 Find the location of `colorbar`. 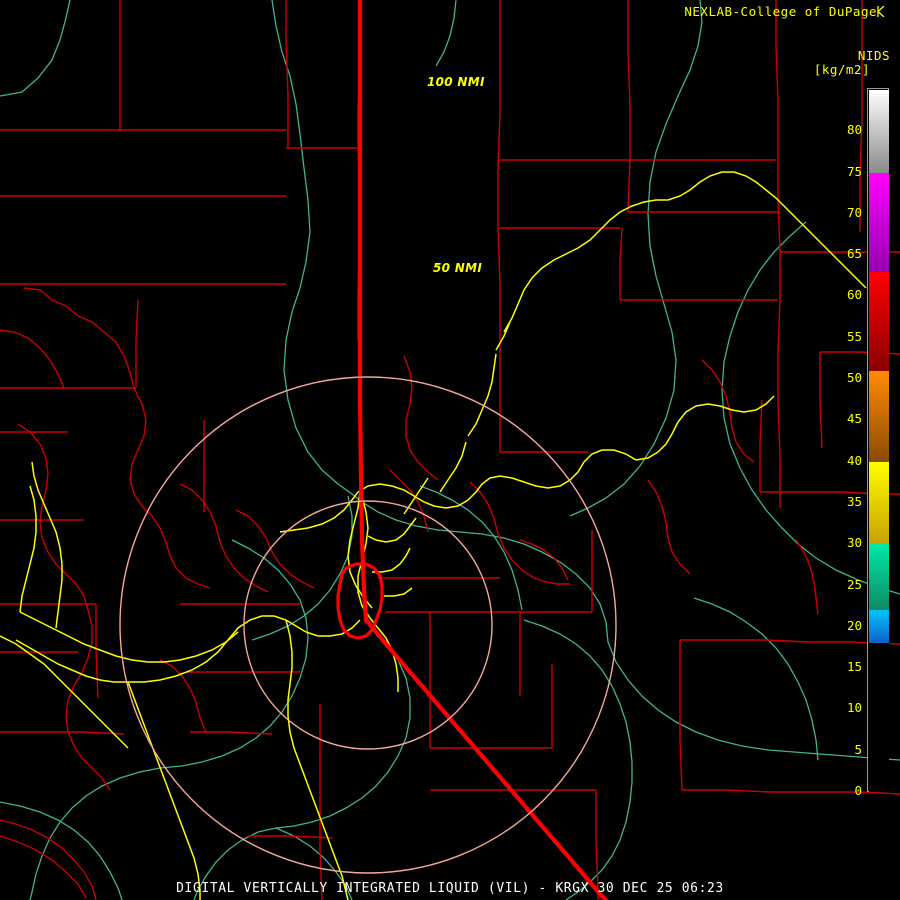

colorbar is located at coordinates (878, 440).